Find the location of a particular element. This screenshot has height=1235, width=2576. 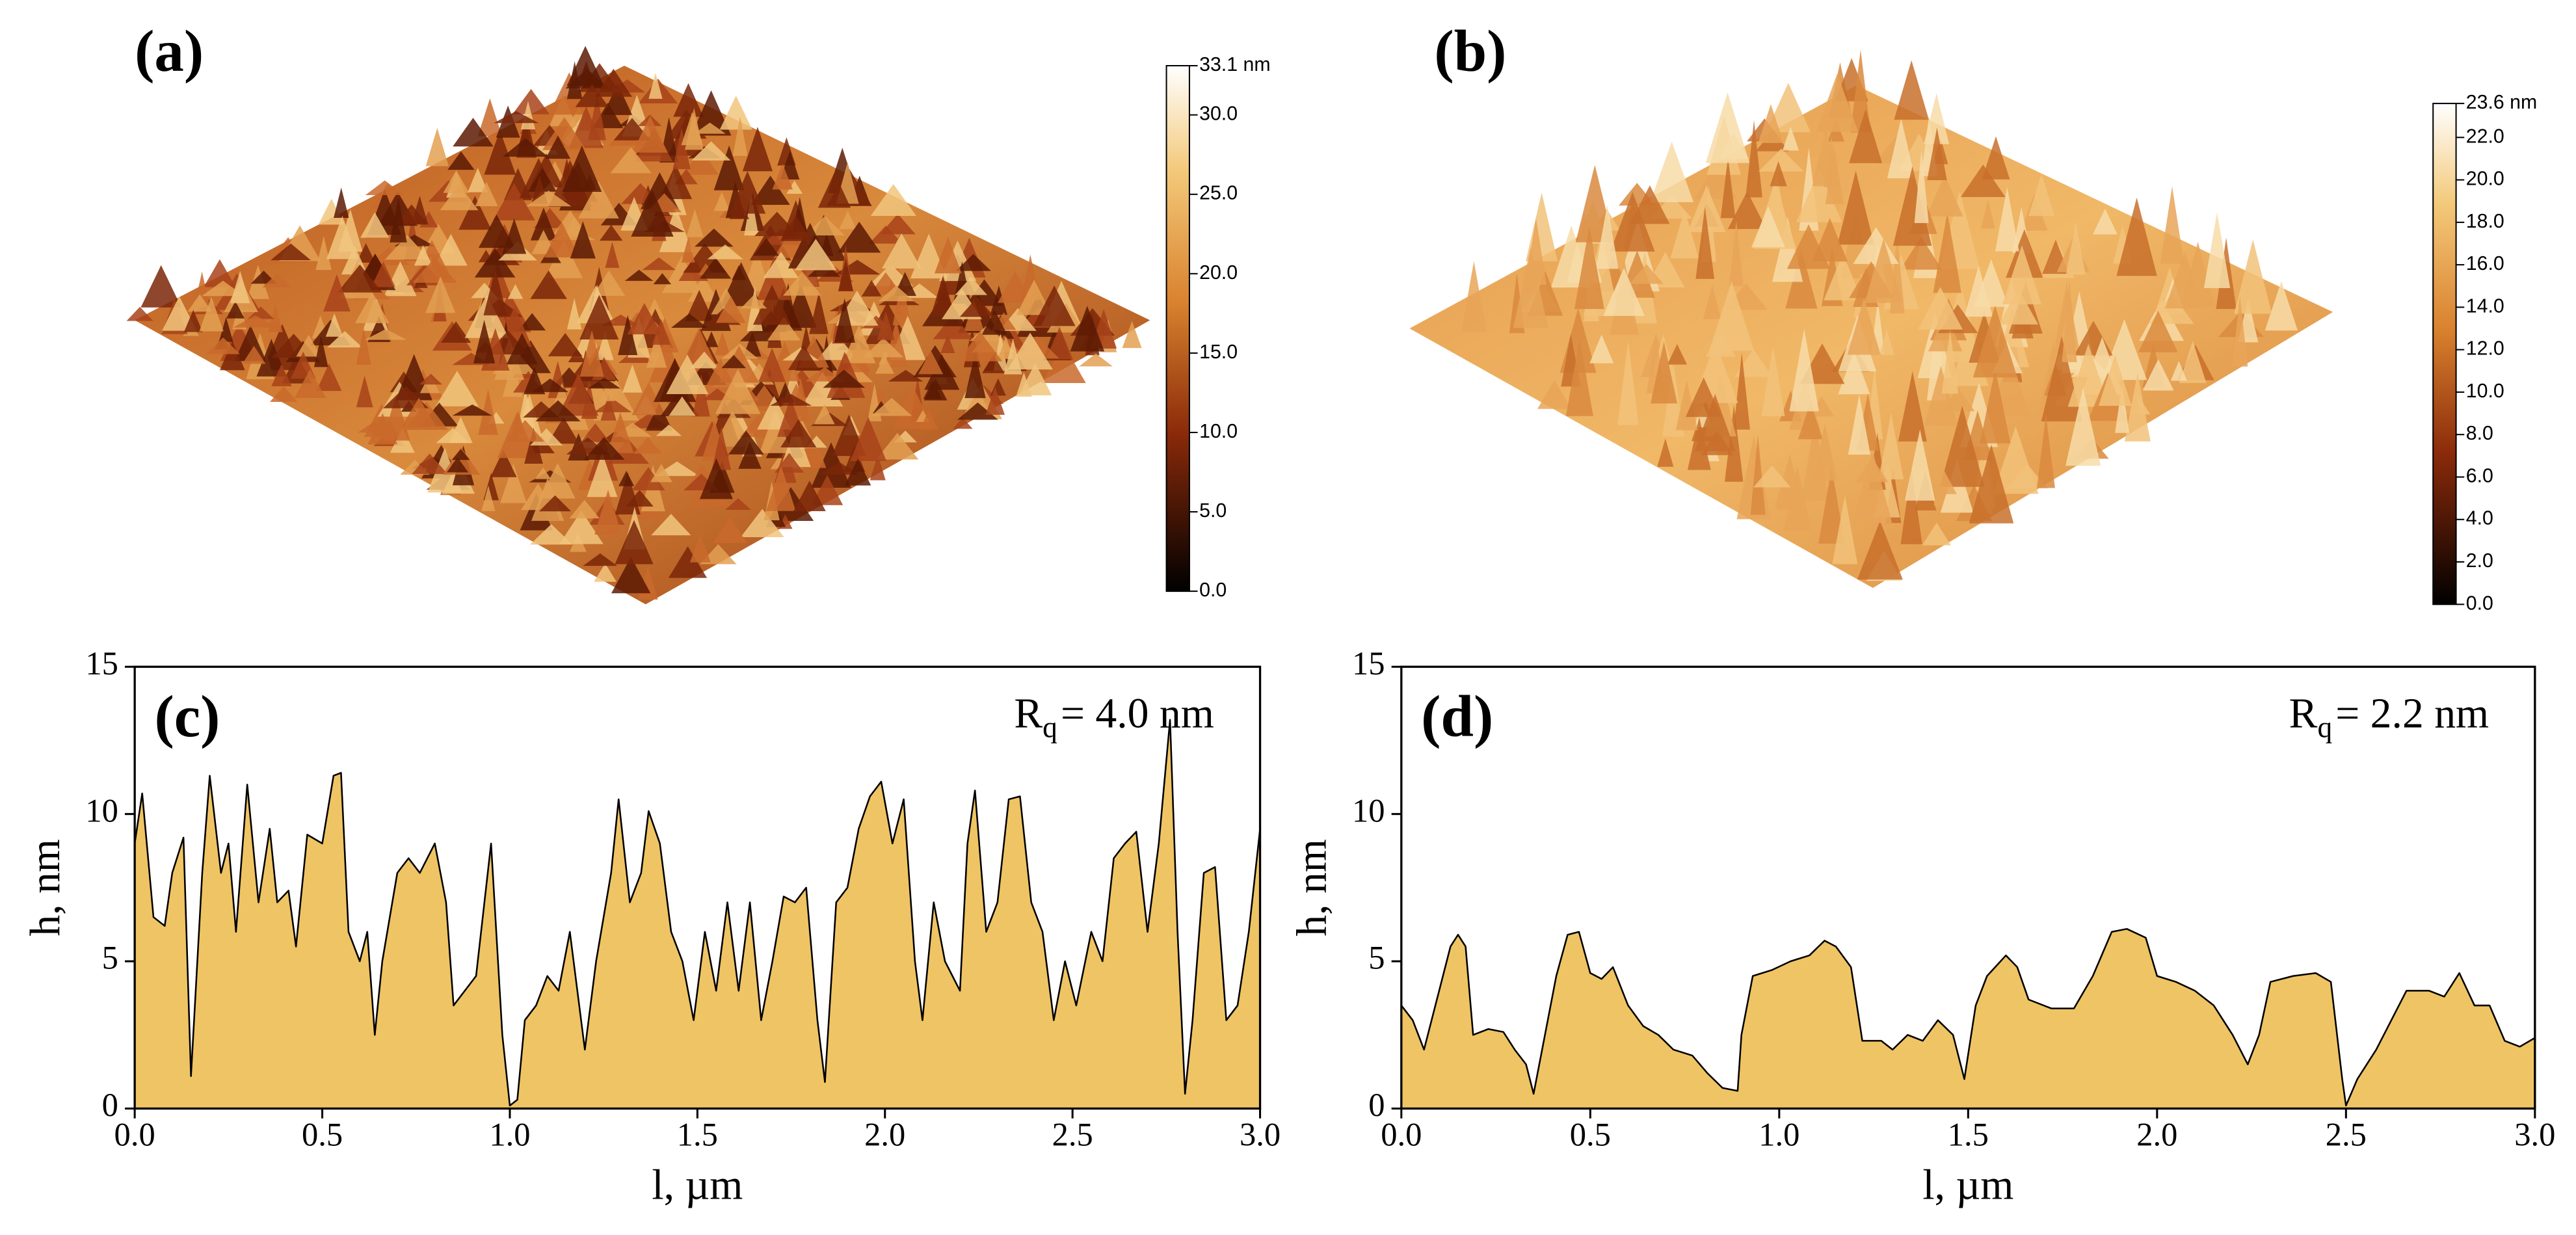

x-tick-label: 0.0 is located at coordinates (1401, 1135).